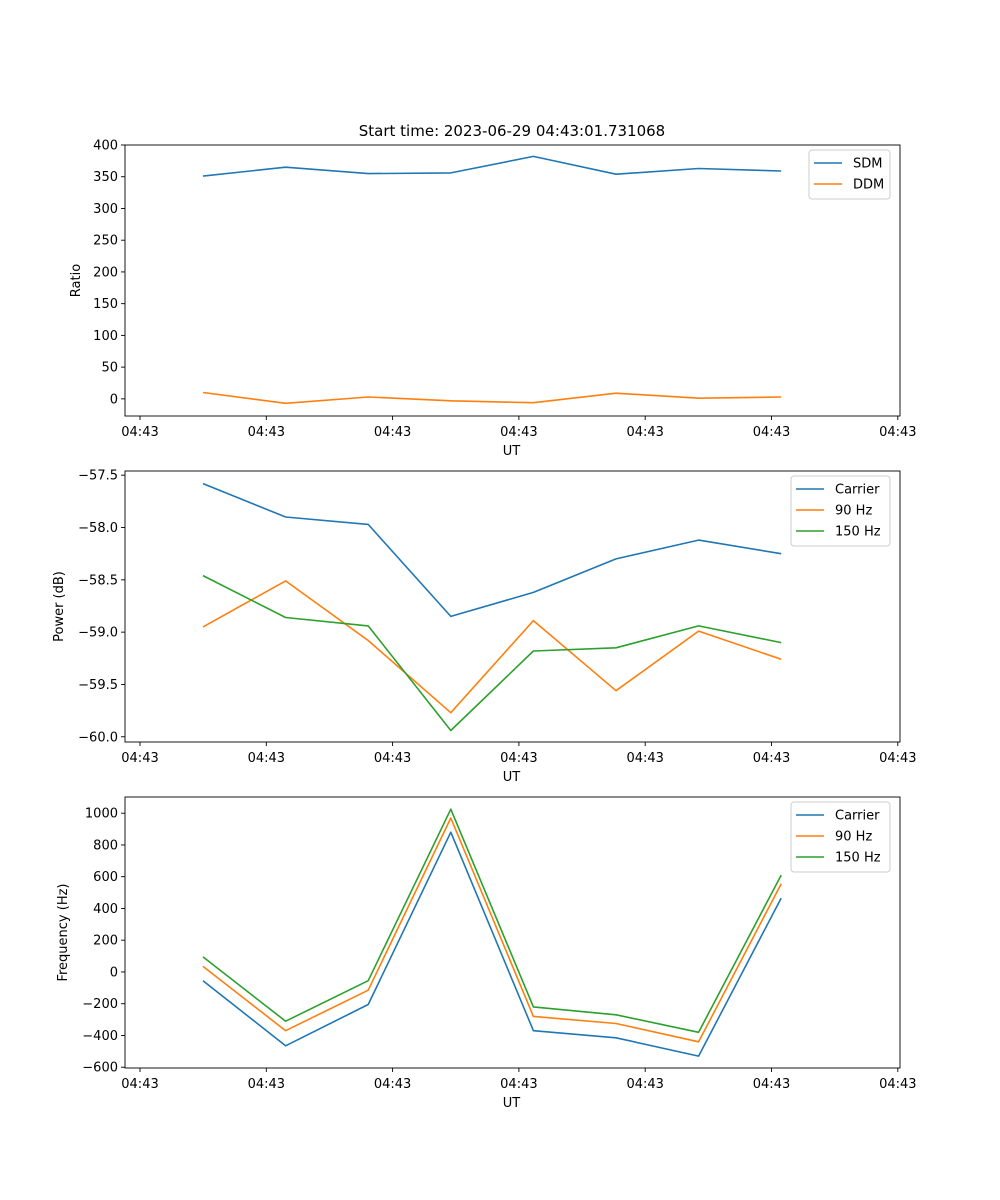 This screenshot has height=1200, width=1000. I want to click on y-tick-label: 150, so click(105, 304).